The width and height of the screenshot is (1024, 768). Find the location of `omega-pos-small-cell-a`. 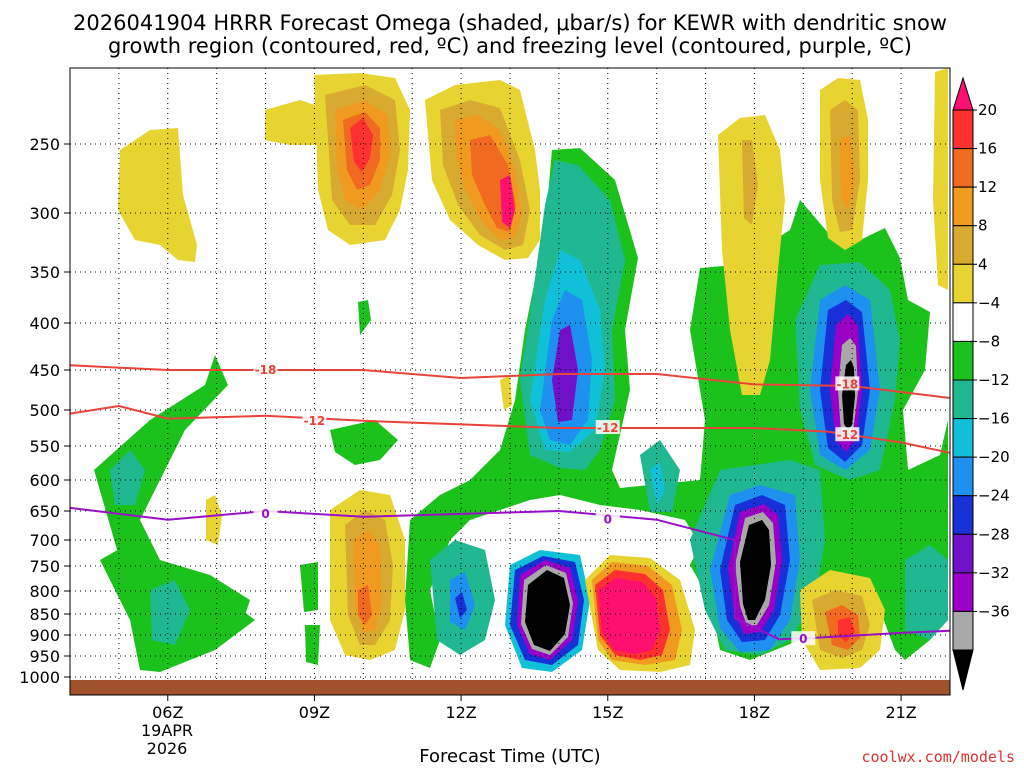

omega-pos-small-cell-a is located at coordinates (214, 520).